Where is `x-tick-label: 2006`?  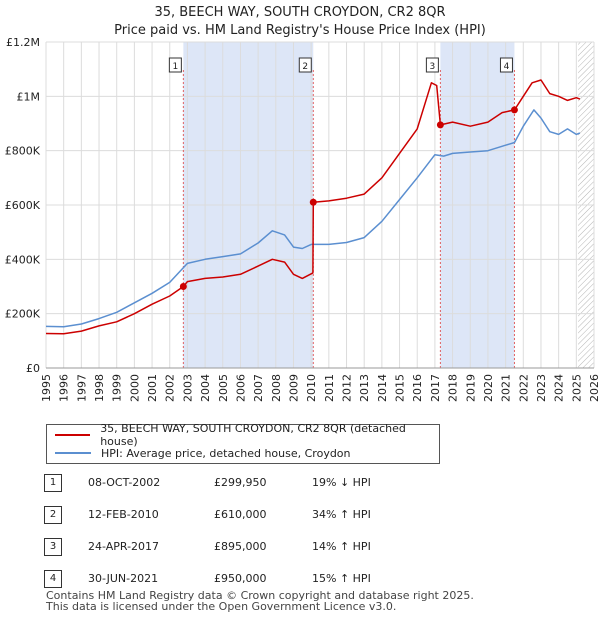
x-tick-label: 2006 is located at coordinates (240, 388).